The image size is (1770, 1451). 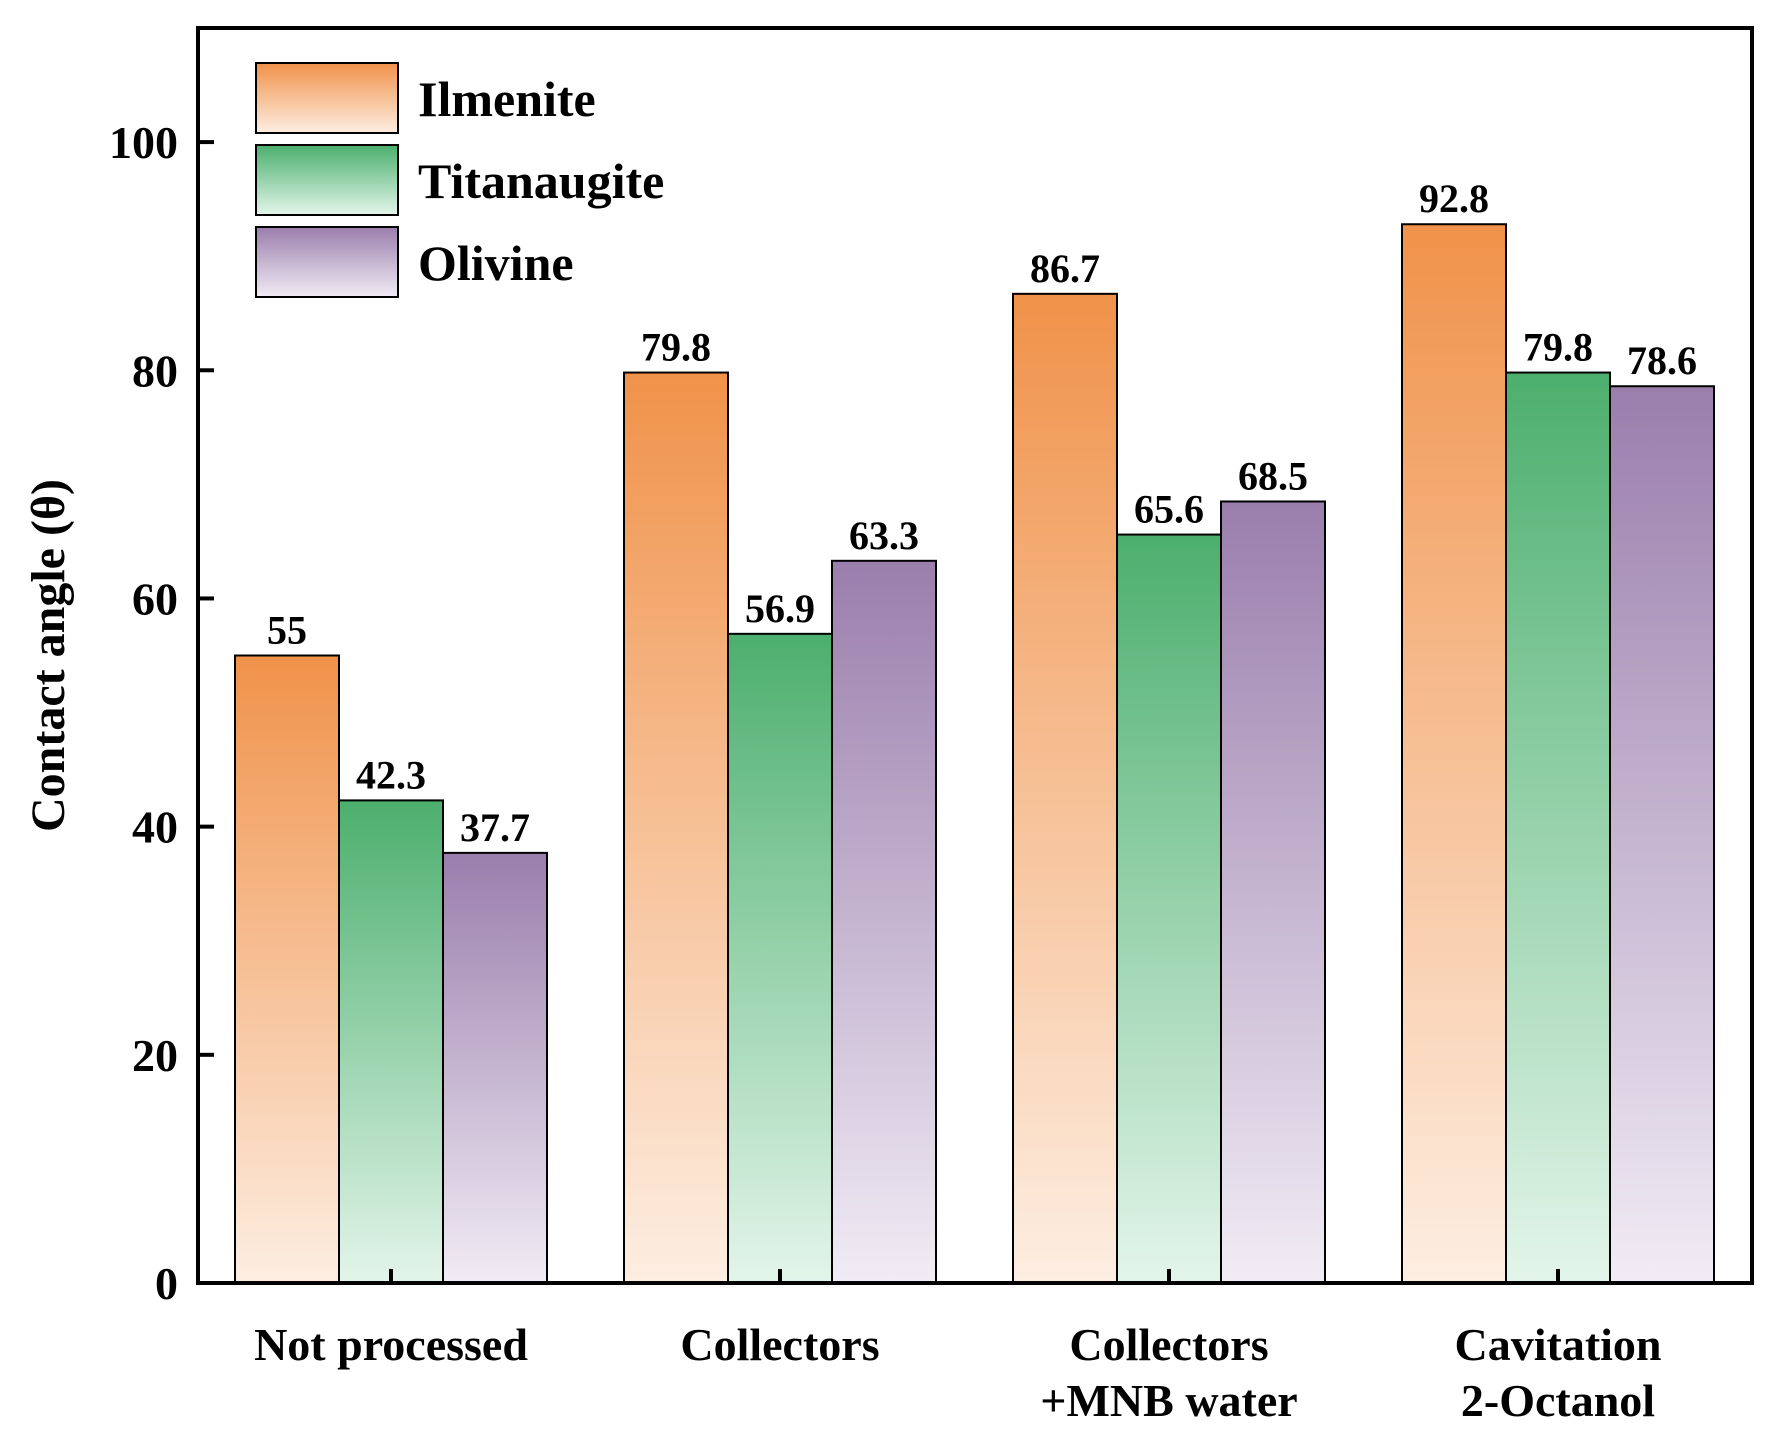 What do you see at coordinates (1065, 788) in the screenshot?
I see `bar-ilmenite-collectors-mnb-water` at bounding box center [1065, 788].